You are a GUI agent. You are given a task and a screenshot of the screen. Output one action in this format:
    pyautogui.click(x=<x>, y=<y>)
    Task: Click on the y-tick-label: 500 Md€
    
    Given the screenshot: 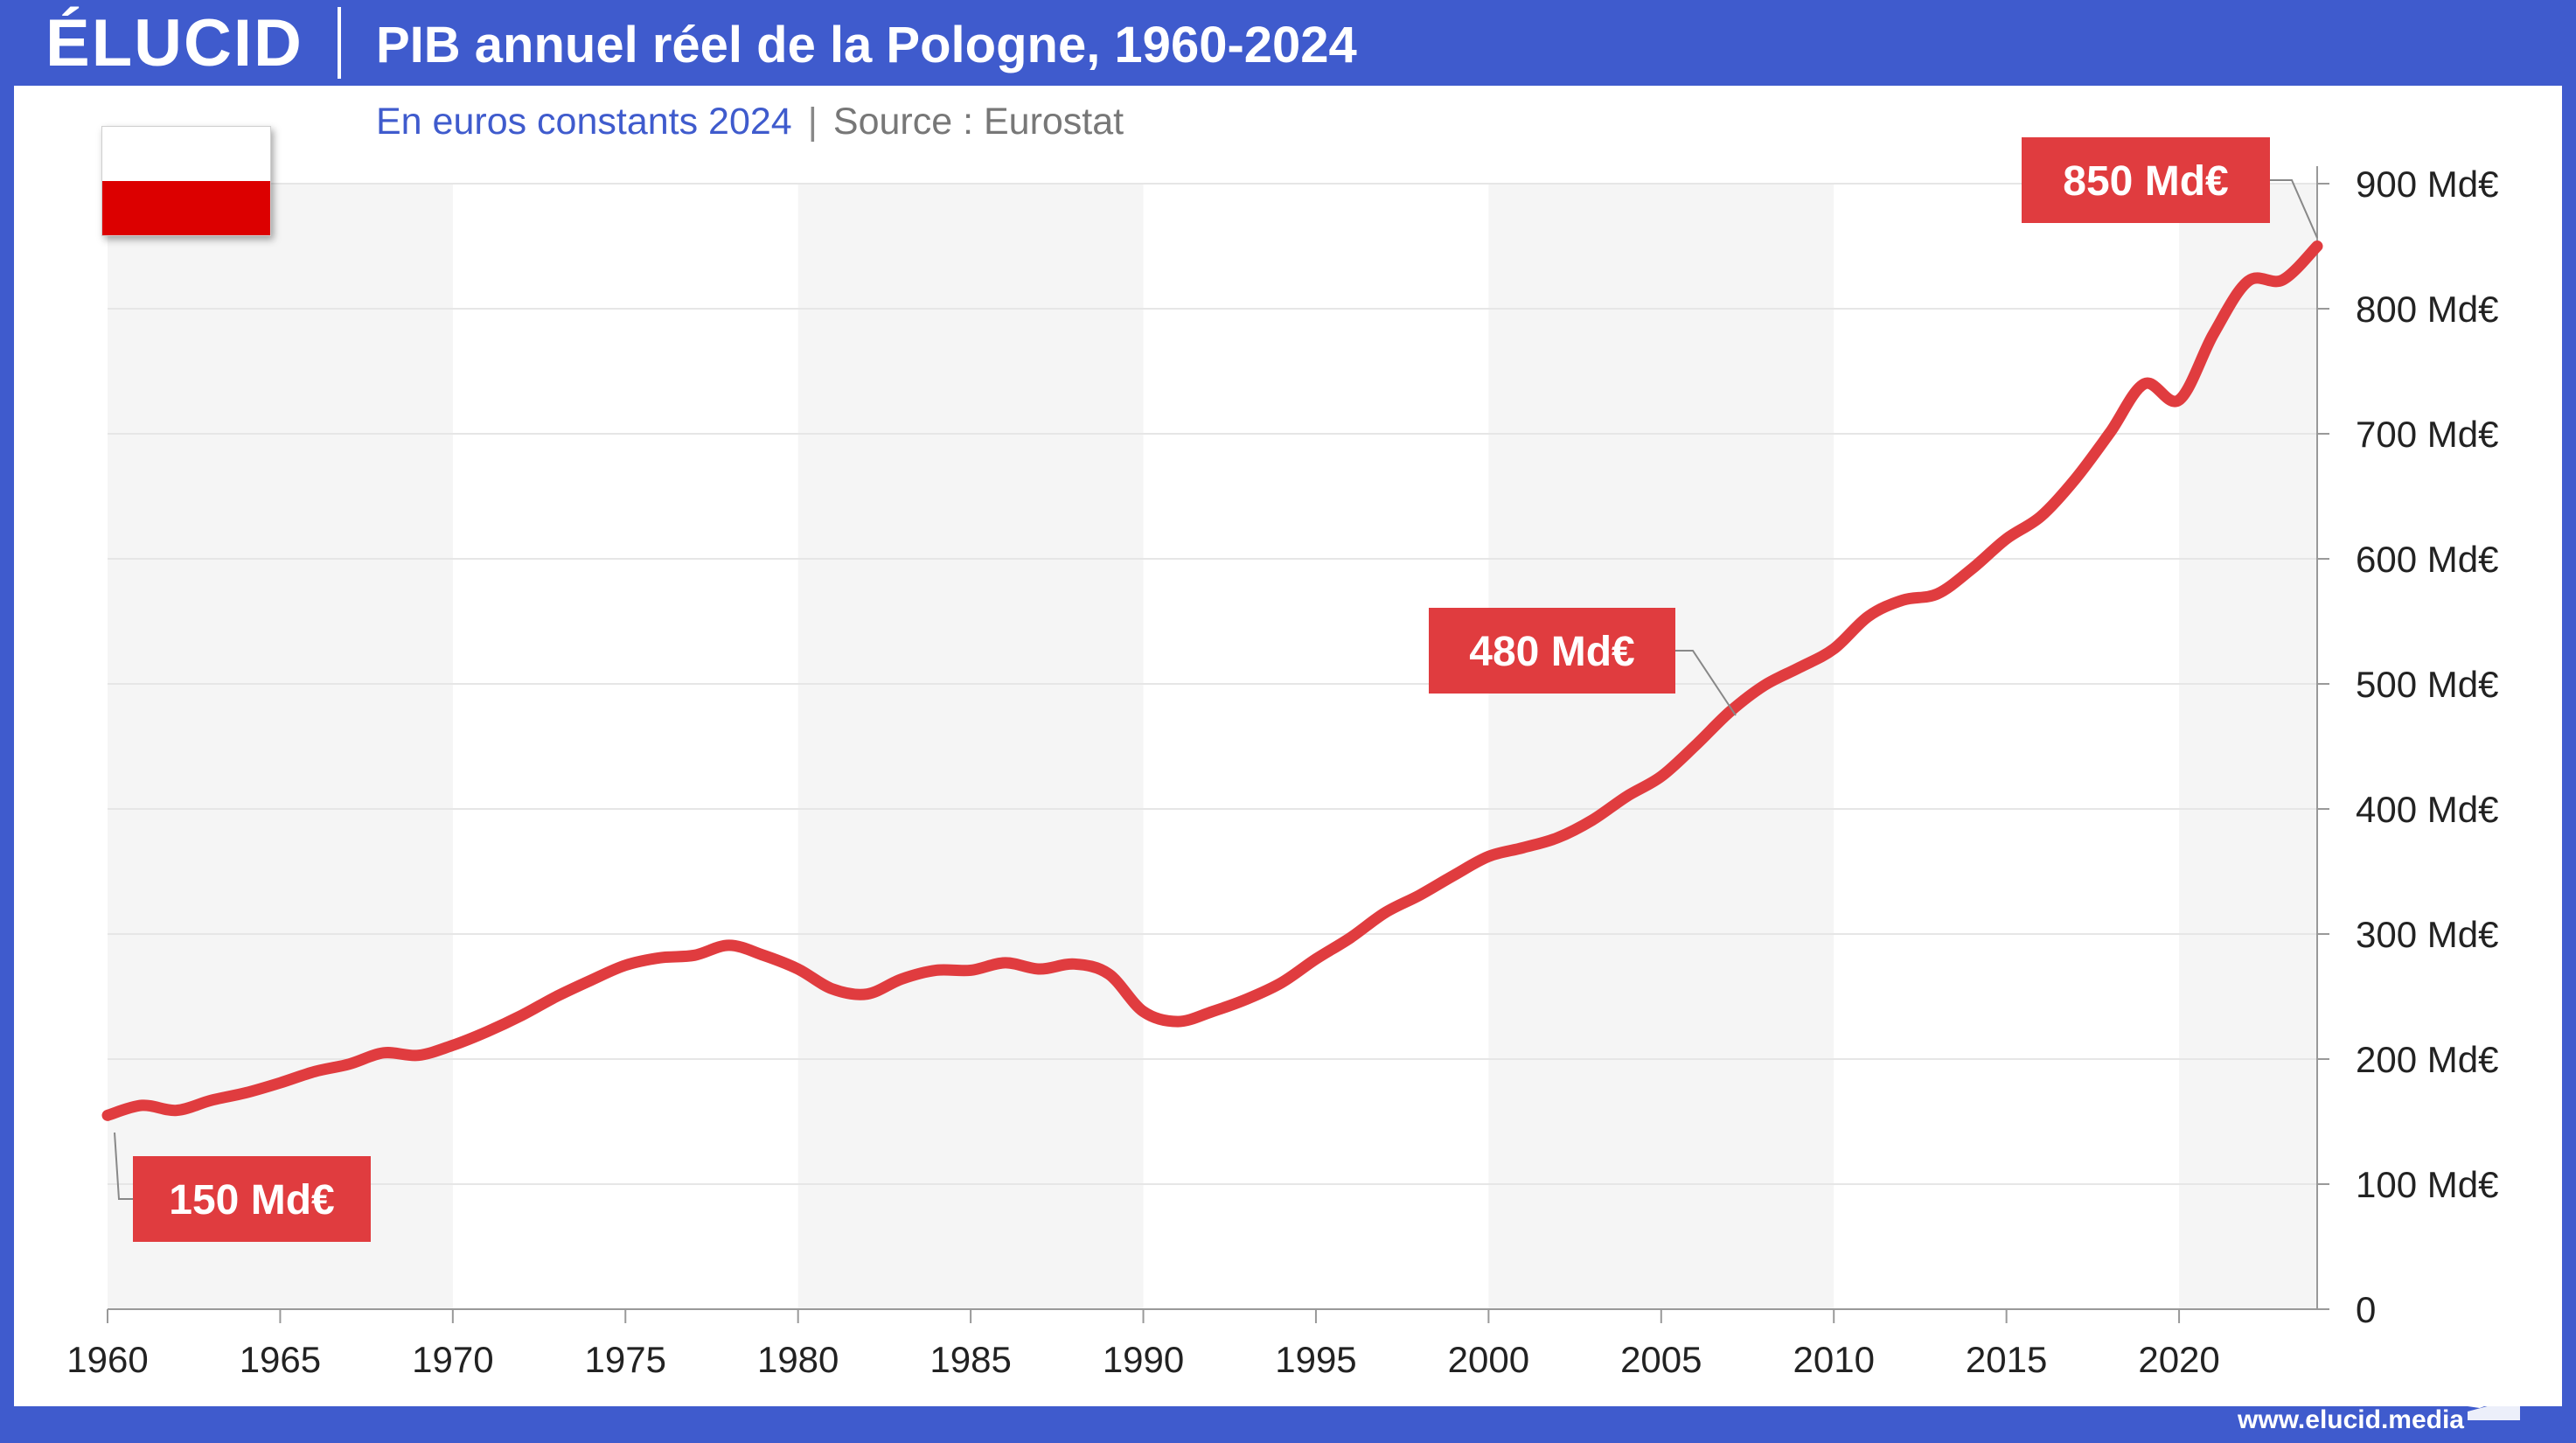 What is the action you would take?
    pyautogui.click(x=2427, y=684)
    